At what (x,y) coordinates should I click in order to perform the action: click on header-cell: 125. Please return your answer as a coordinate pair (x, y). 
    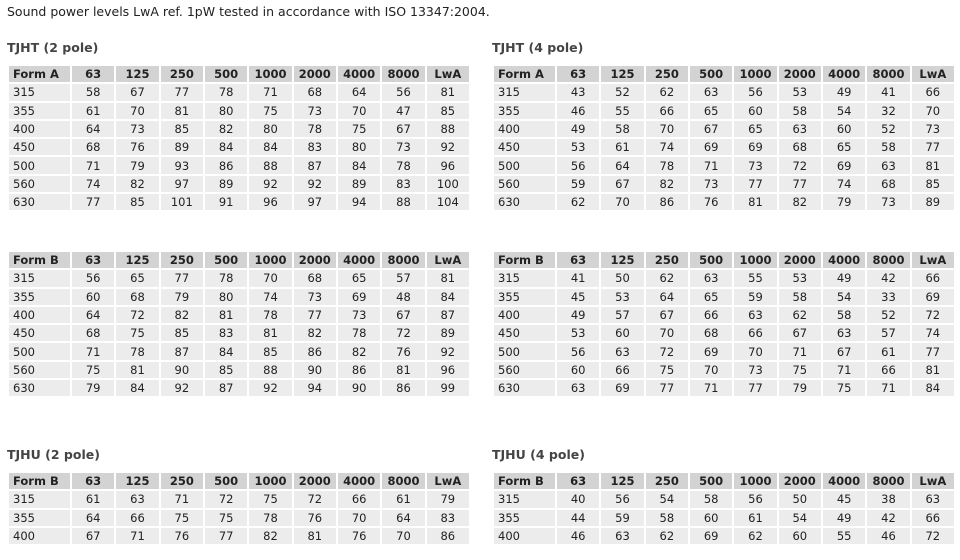
    Looking at the image, I should click on (137, 260).